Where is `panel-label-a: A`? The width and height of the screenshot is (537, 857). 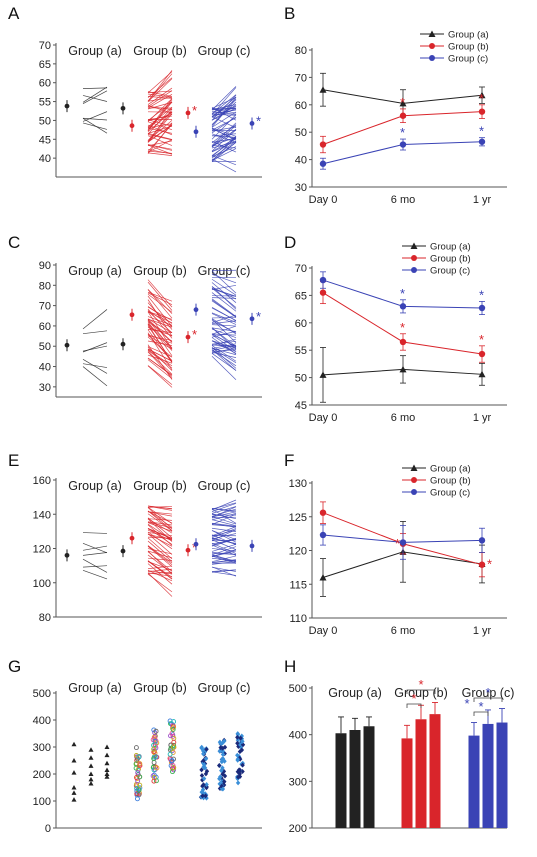
panel-label-a: A is located at coordinates (14, 13).